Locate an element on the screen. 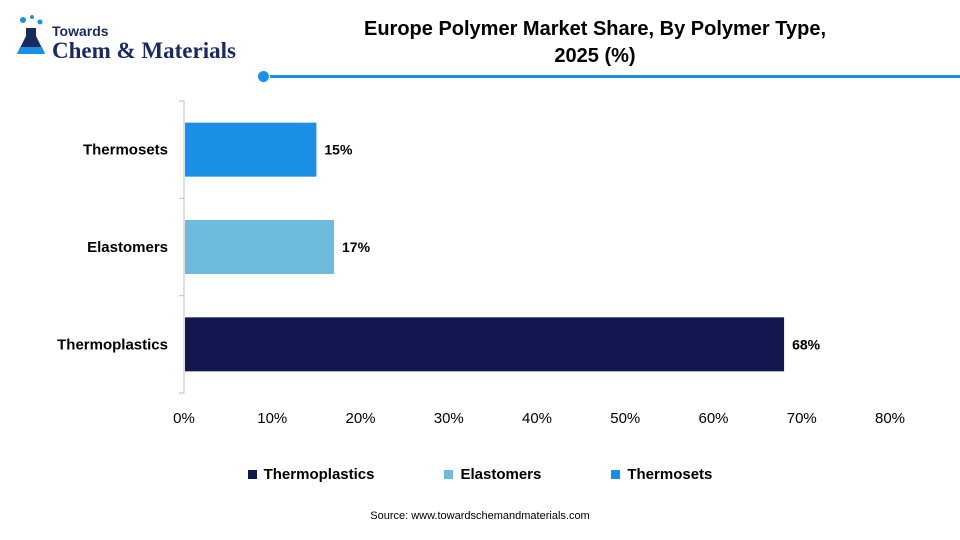 This screenshot has height=540, width=960. x-tick-label: 70% is located at coordinates (802, 418).